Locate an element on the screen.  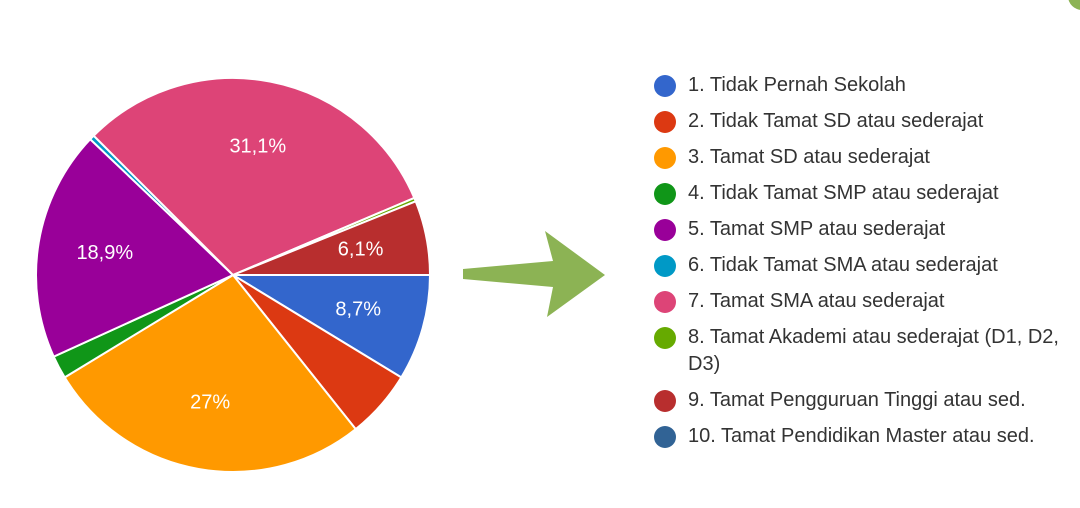
legend-label: 2. Tidak Tamat SD atau sederajat is located at coordinates (836, 121).